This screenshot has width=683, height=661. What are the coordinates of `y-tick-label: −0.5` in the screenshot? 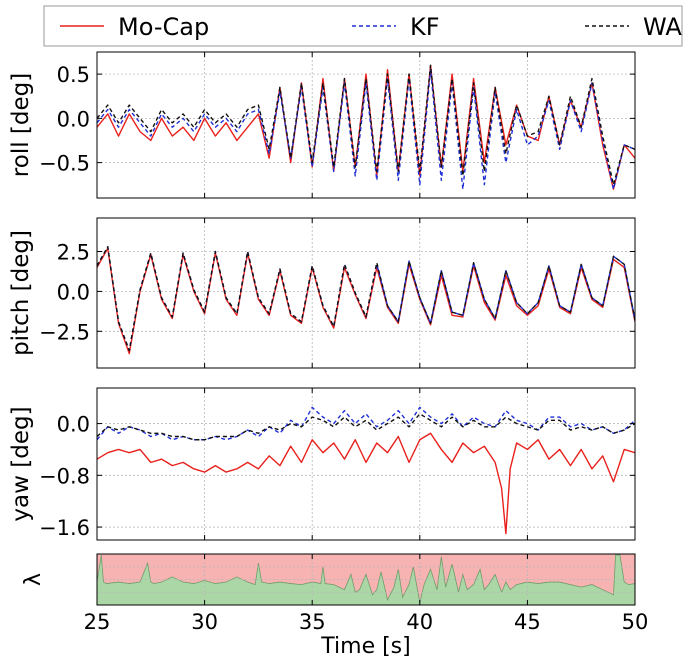 It's located at (64, 164).